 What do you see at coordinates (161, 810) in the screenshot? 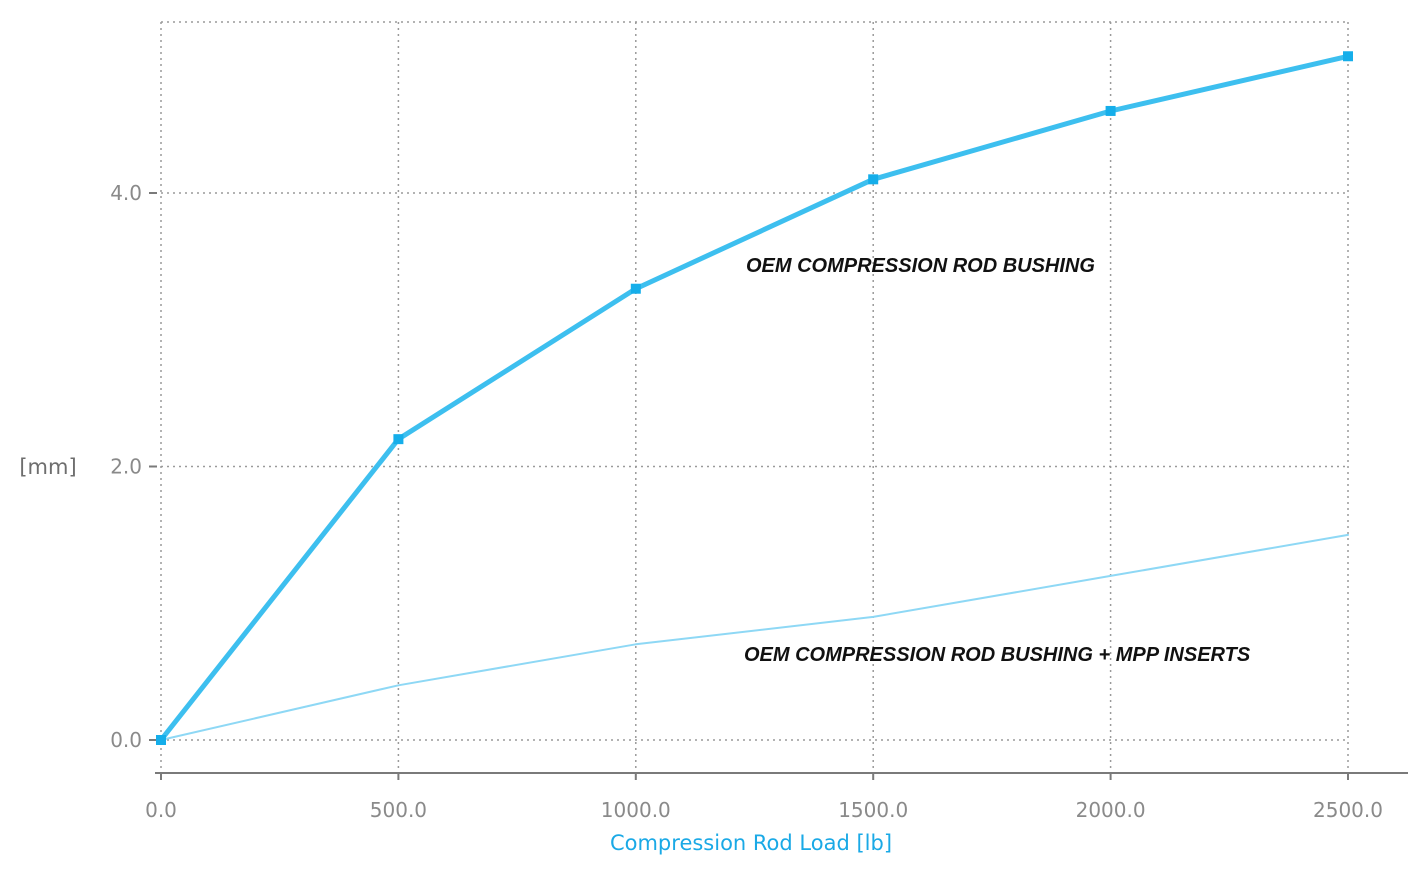
I see `x-tick-label: 0.0` at bounding box center [161, 810].